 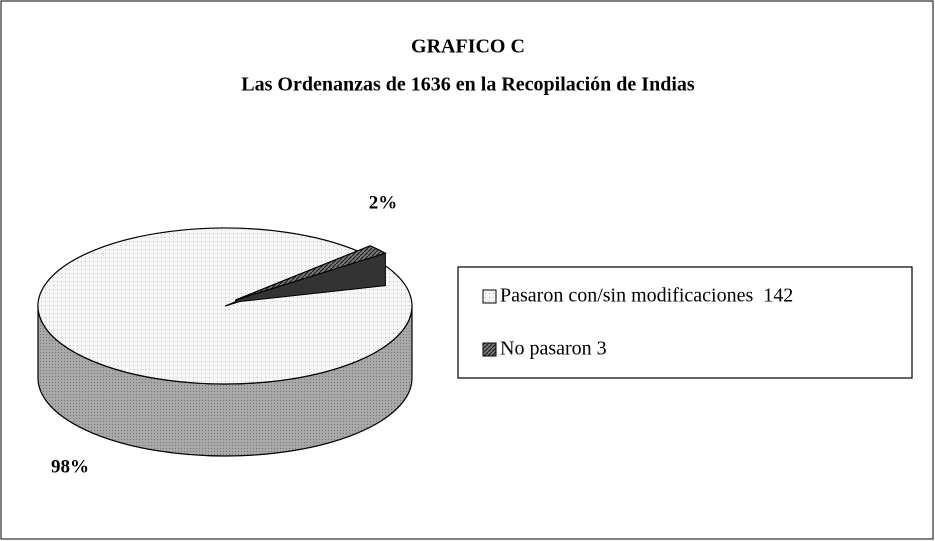 I want to click on legend-label: No pasaron 3, so click(x=553, y=349).